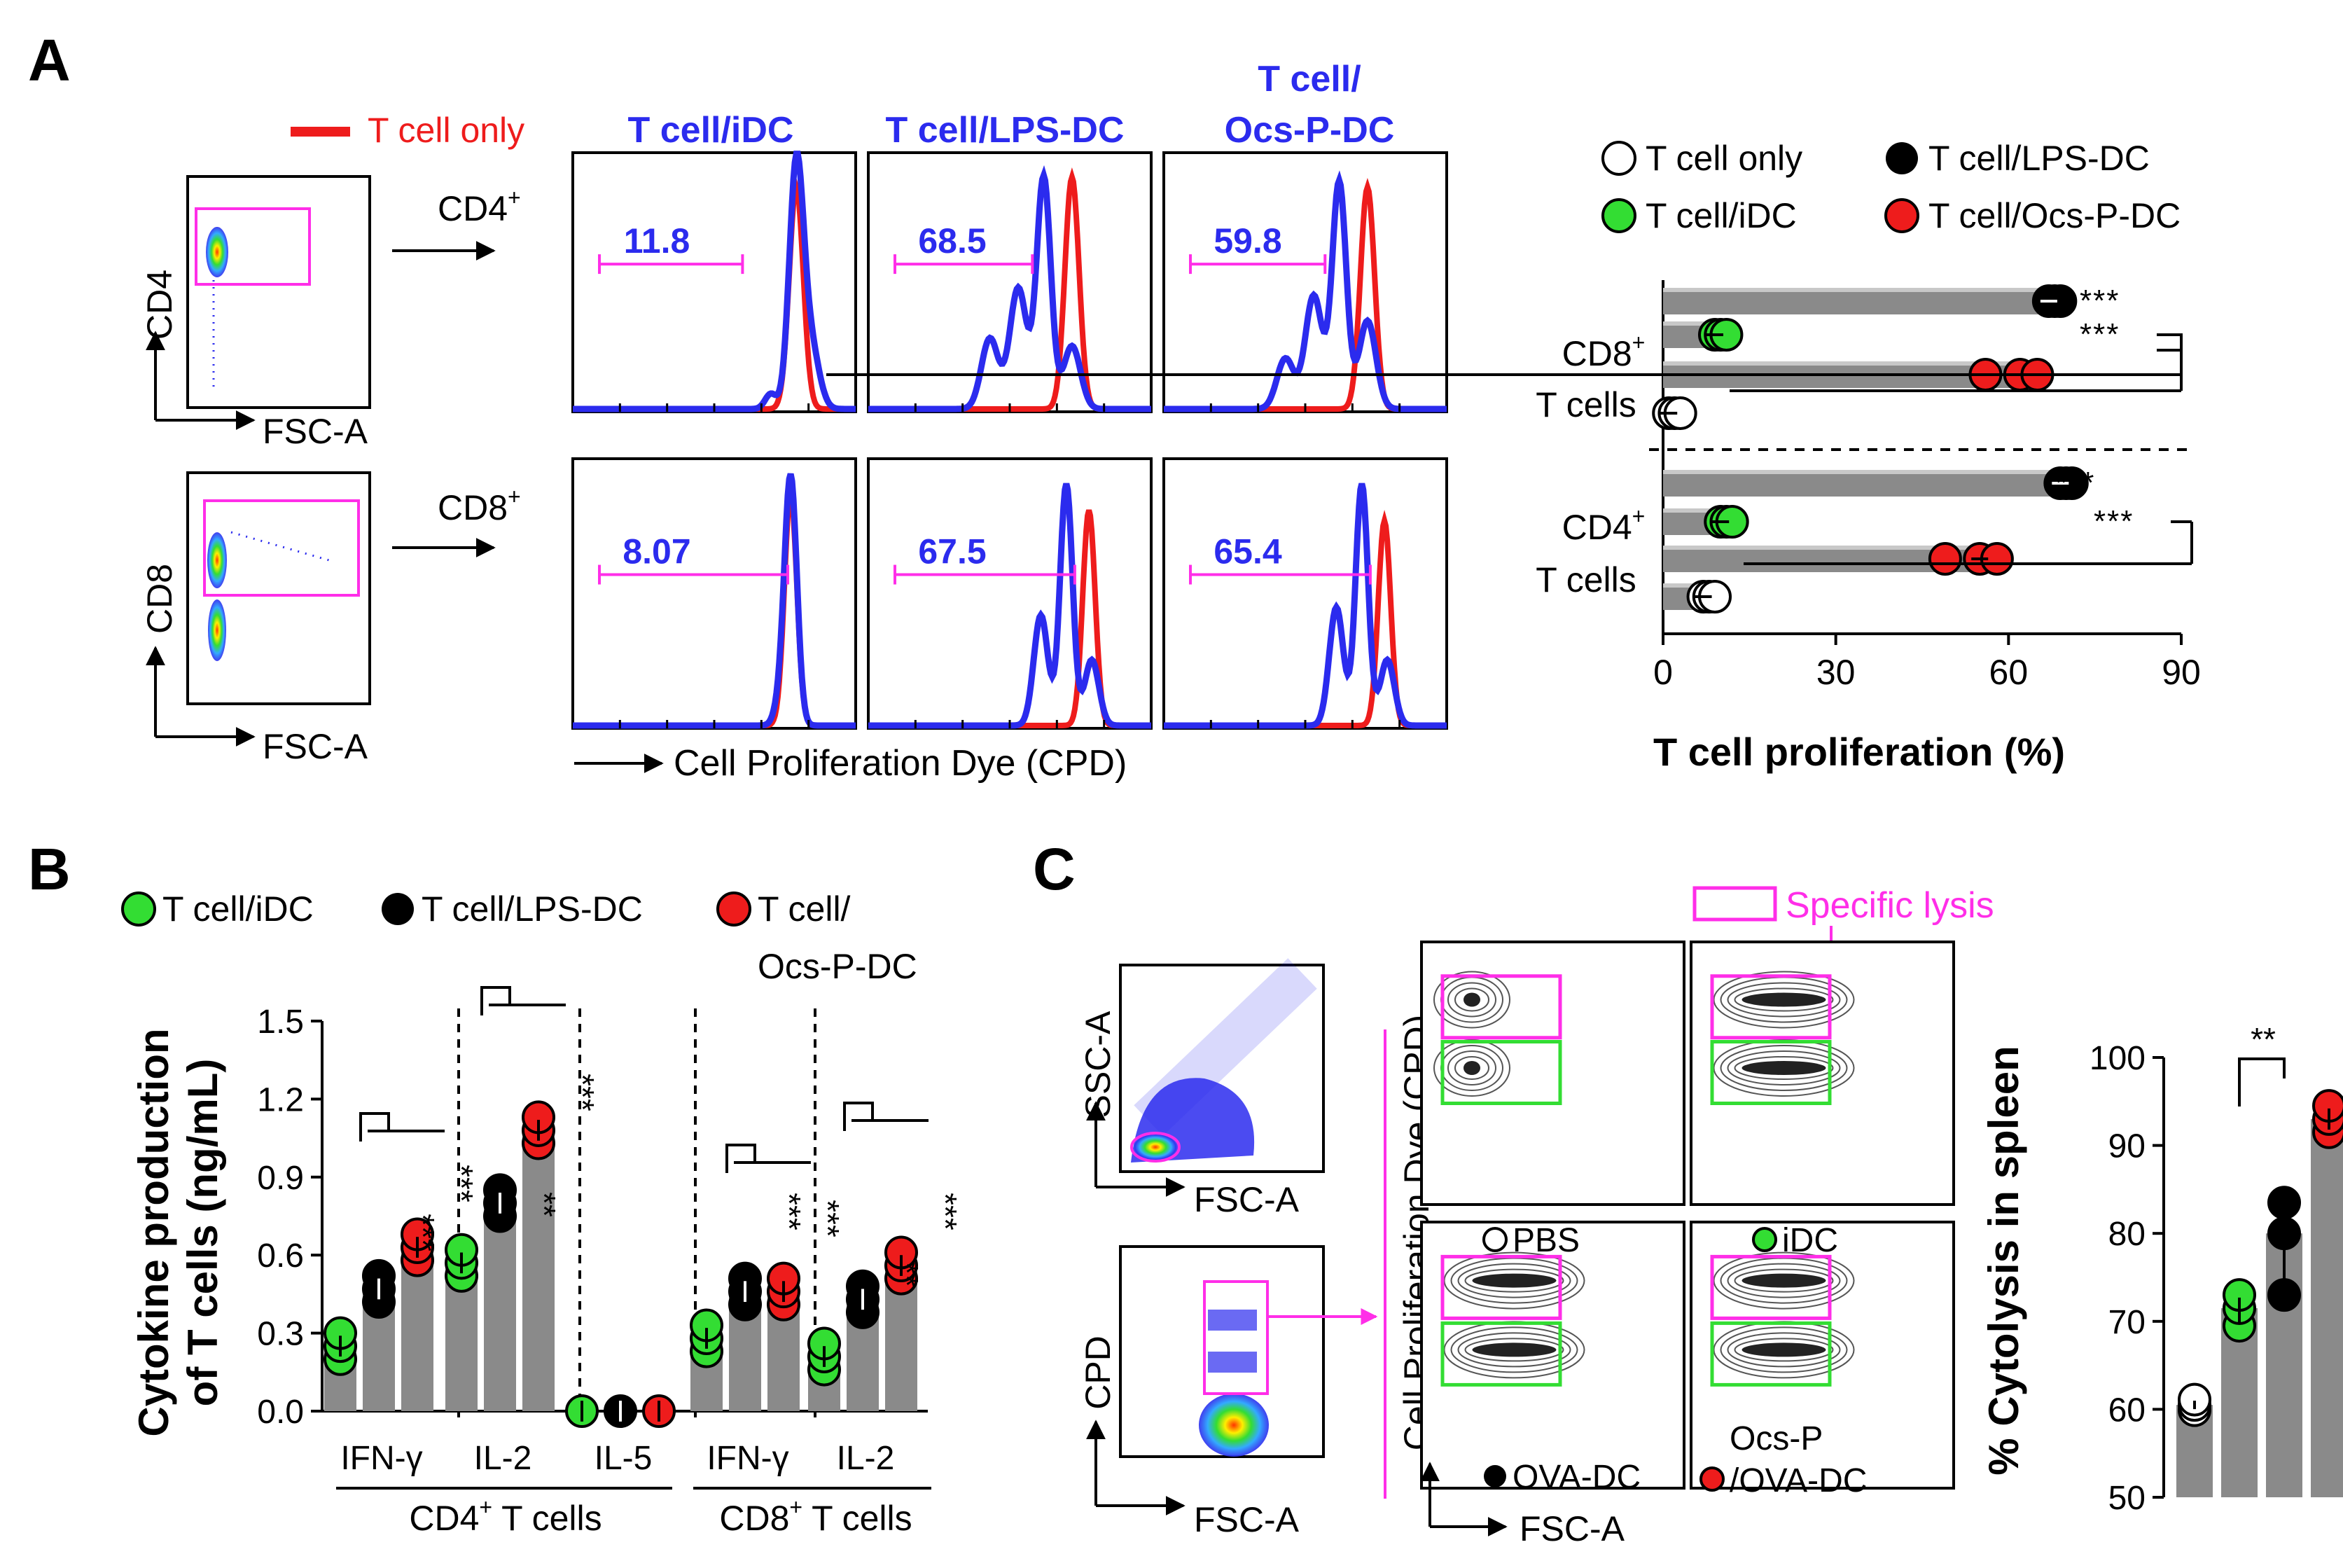  I want to click on red-line-legend: T cell only, so click(407, 130).